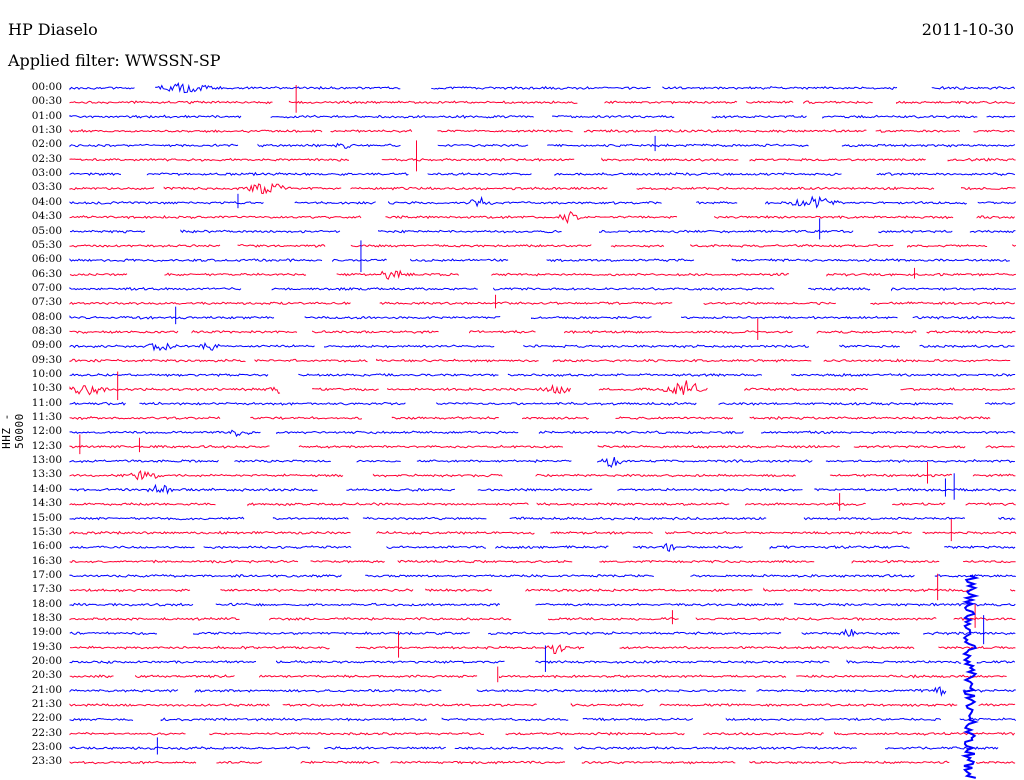 This screenshot has width=1024, height=780. What do you see at coordinates (46, 675) in the screenshot?
I see `time-label: 20:30` at bounding box center [46, 675].